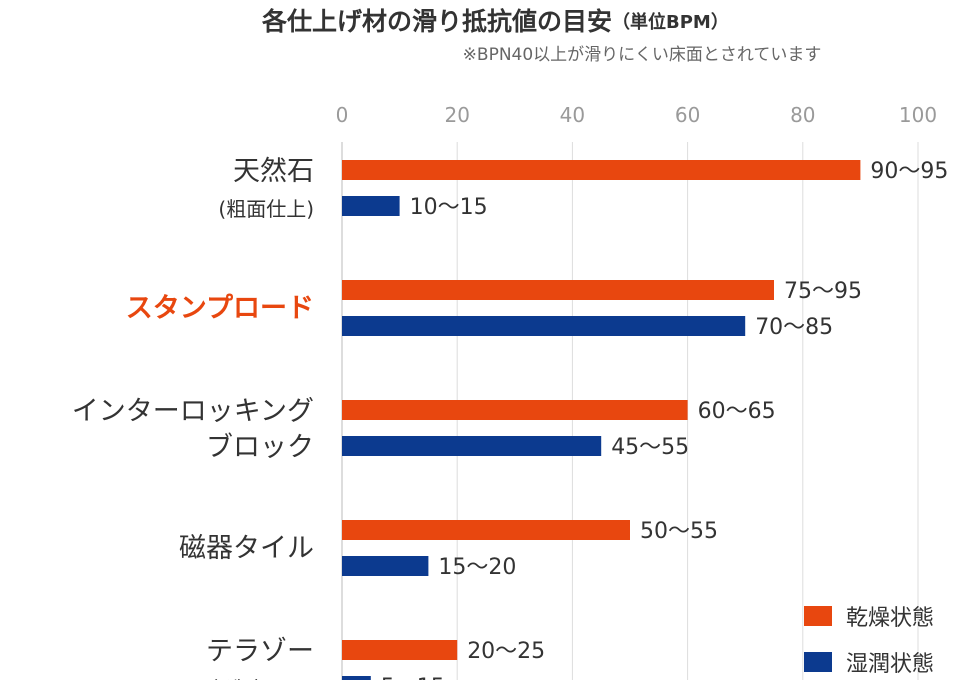  Describe the element at coordinates (220, 308) in the screenshot. I see `category-label: スタンプロード` at that location.